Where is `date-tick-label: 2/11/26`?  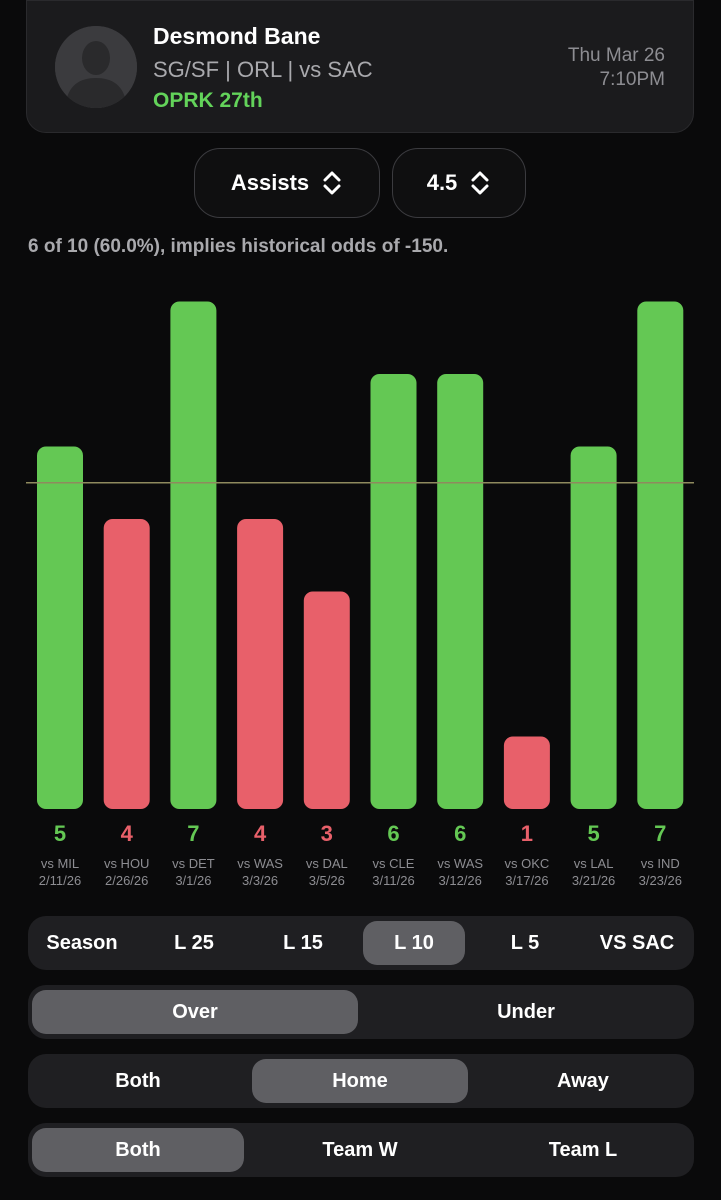
date-tick-label: 2/11/26 is located at coordinates (60, 880).